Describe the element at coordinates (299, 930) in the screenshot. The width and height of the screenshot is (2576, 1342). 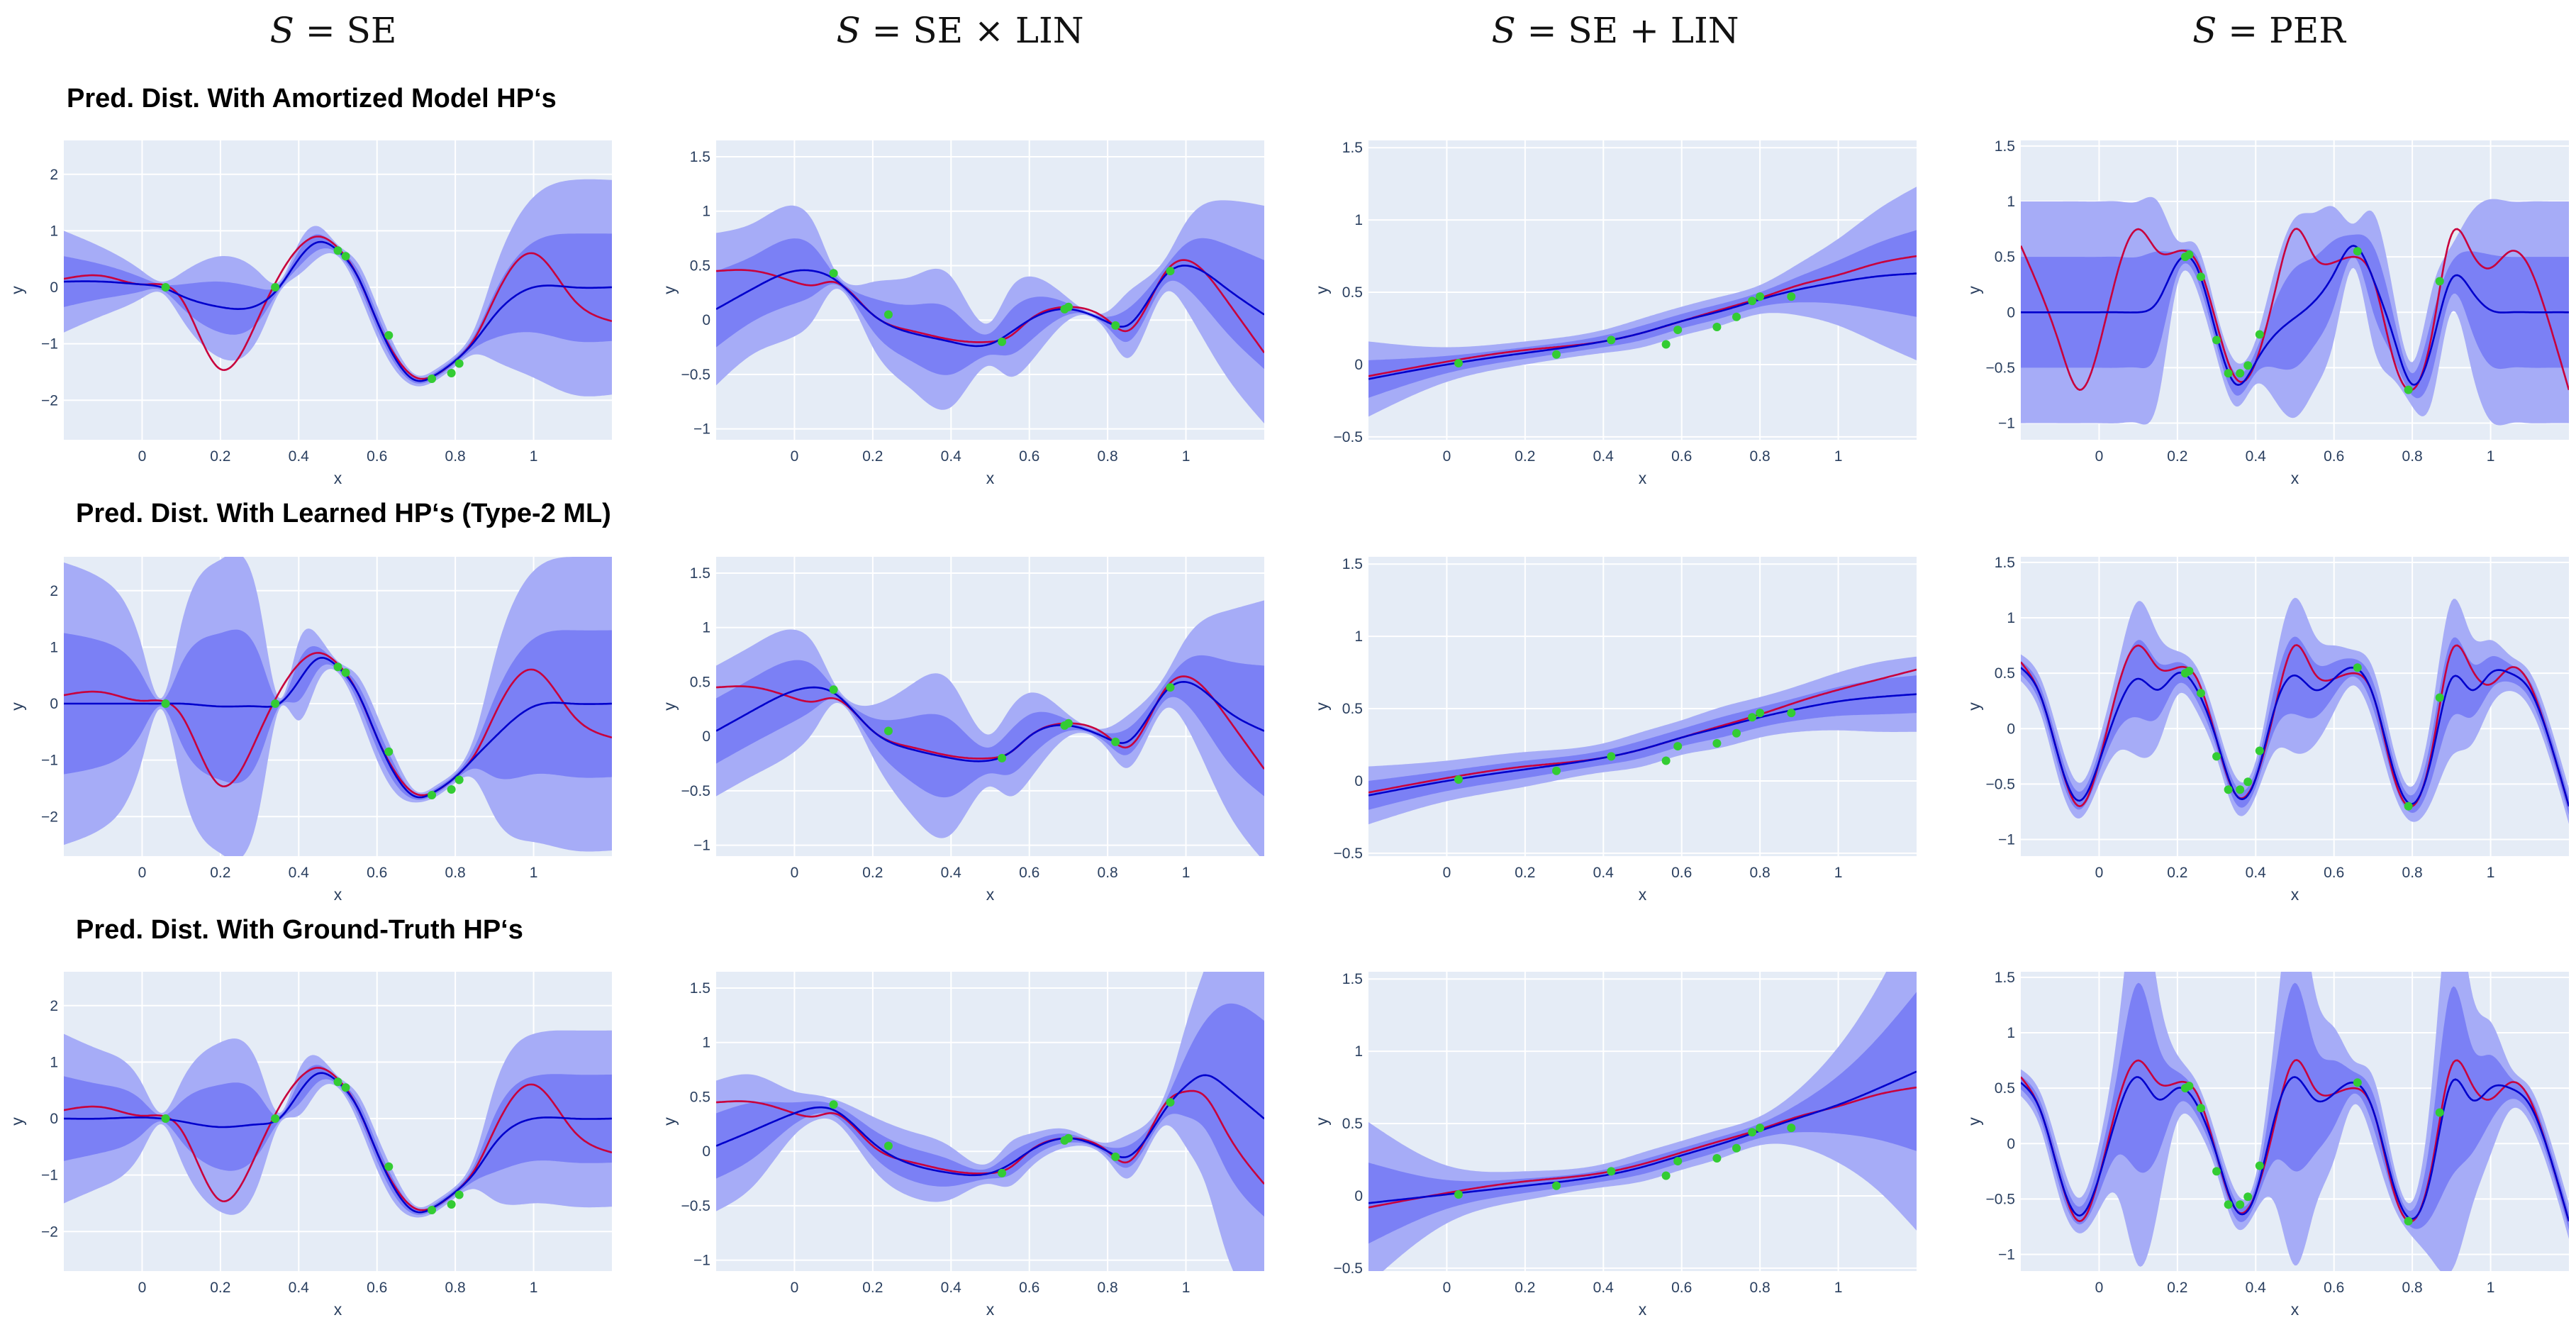
I see `row-title-ground-truth: Pred. Dist. With Ground-Truth HP‘s` at that location.